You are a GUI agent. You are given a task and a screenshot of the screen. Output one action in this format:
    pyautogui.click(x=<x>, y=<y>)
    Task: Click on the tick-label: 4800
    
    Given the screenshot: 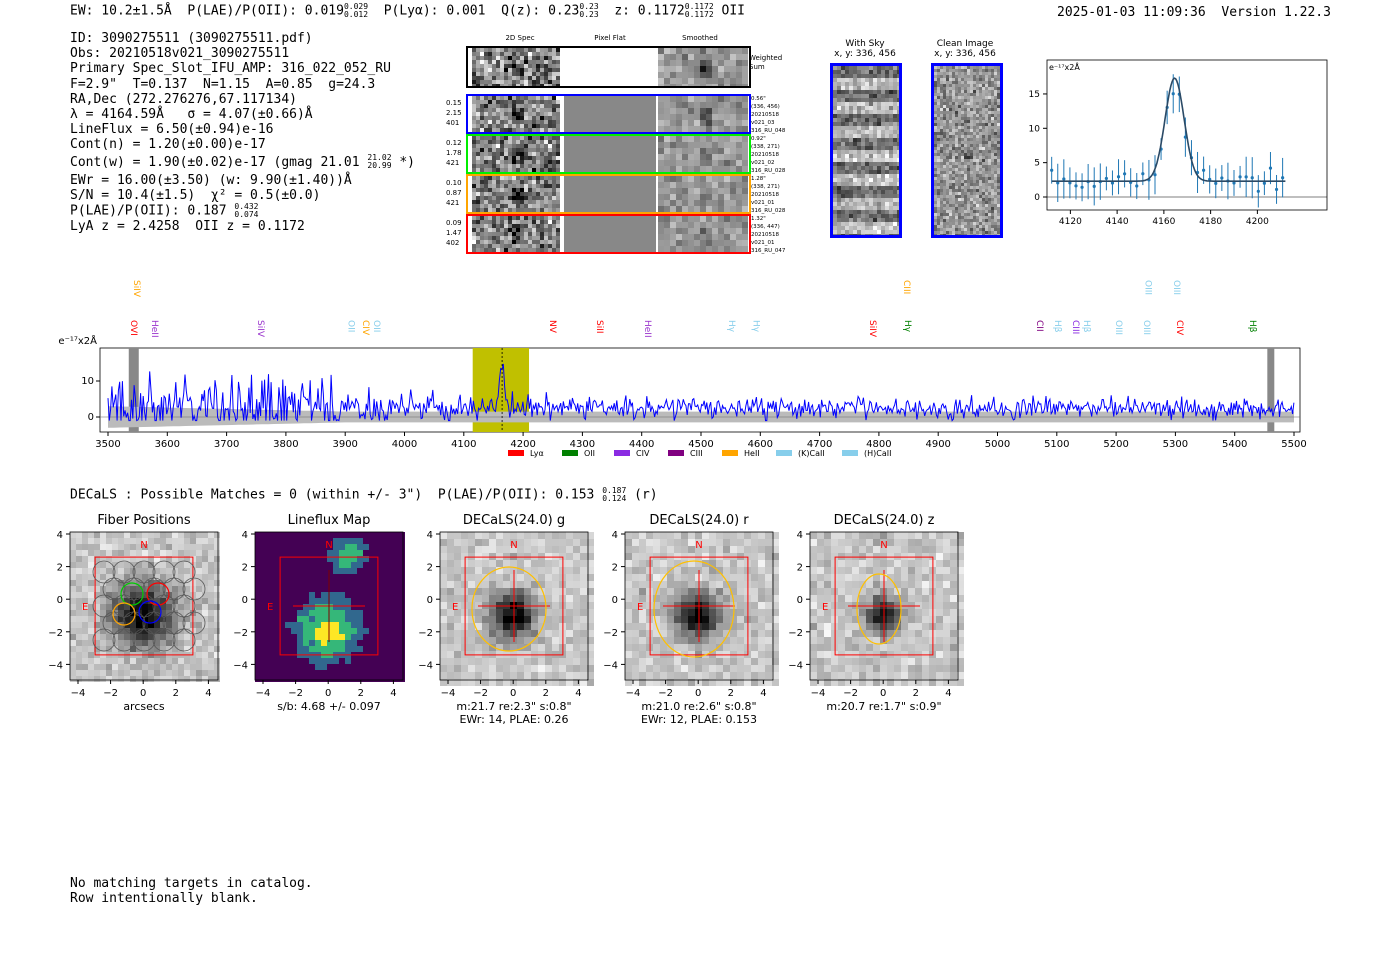 What is the action you would take?
    pyautogui.click(x=878, y=444)
    